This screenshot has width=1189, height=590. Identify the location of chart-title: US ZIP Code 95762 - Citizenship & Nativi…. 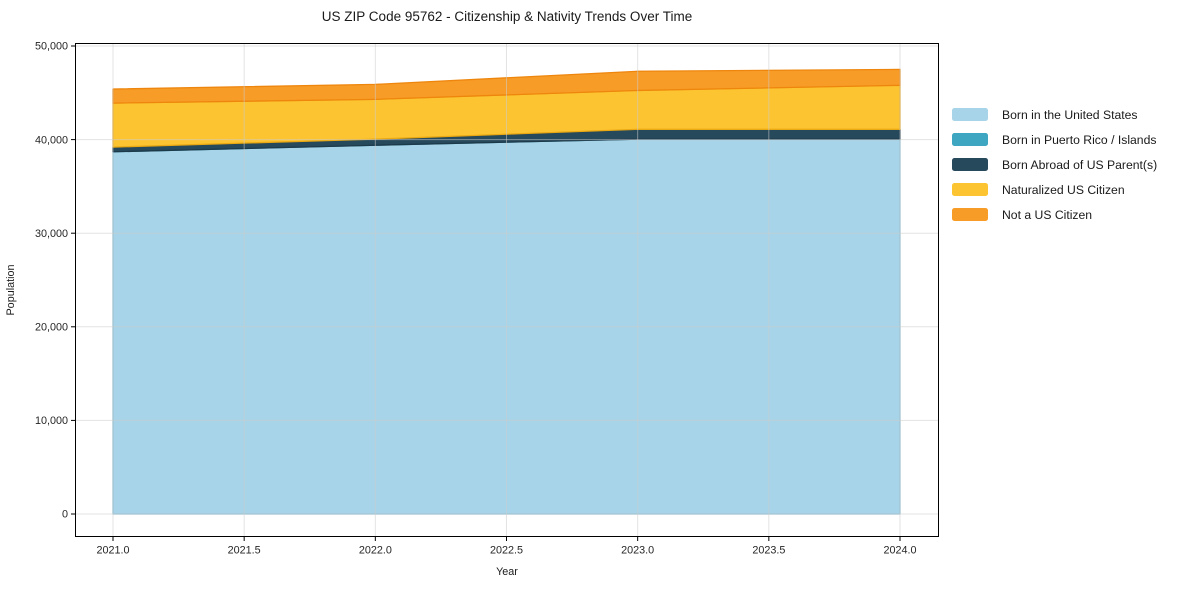
(507, 16).